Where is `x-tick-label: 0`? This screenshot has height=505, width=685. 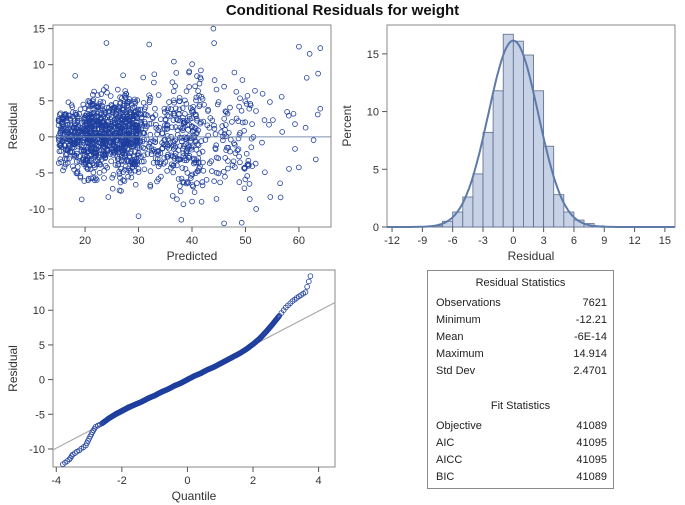 x-tick-label: 0 is located at coordinates (513, 241).